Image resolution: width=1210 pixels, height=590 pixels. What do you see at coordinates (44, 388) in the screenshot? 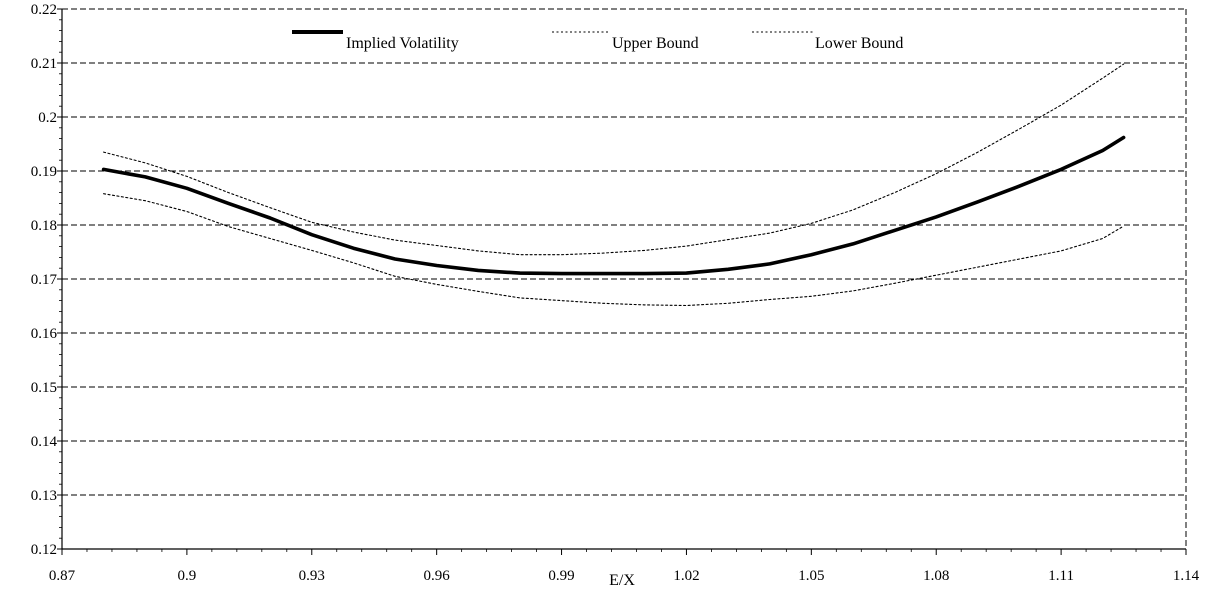
I see `y-tick-label: 0.15` at bounding box center [44, 388].